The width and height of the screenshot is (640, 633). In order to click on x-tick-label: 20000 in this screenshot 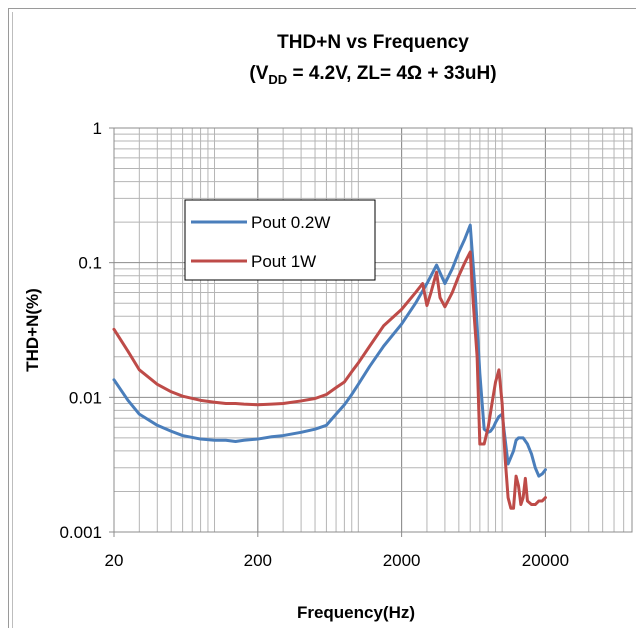, I will do `click(545, 560)`.